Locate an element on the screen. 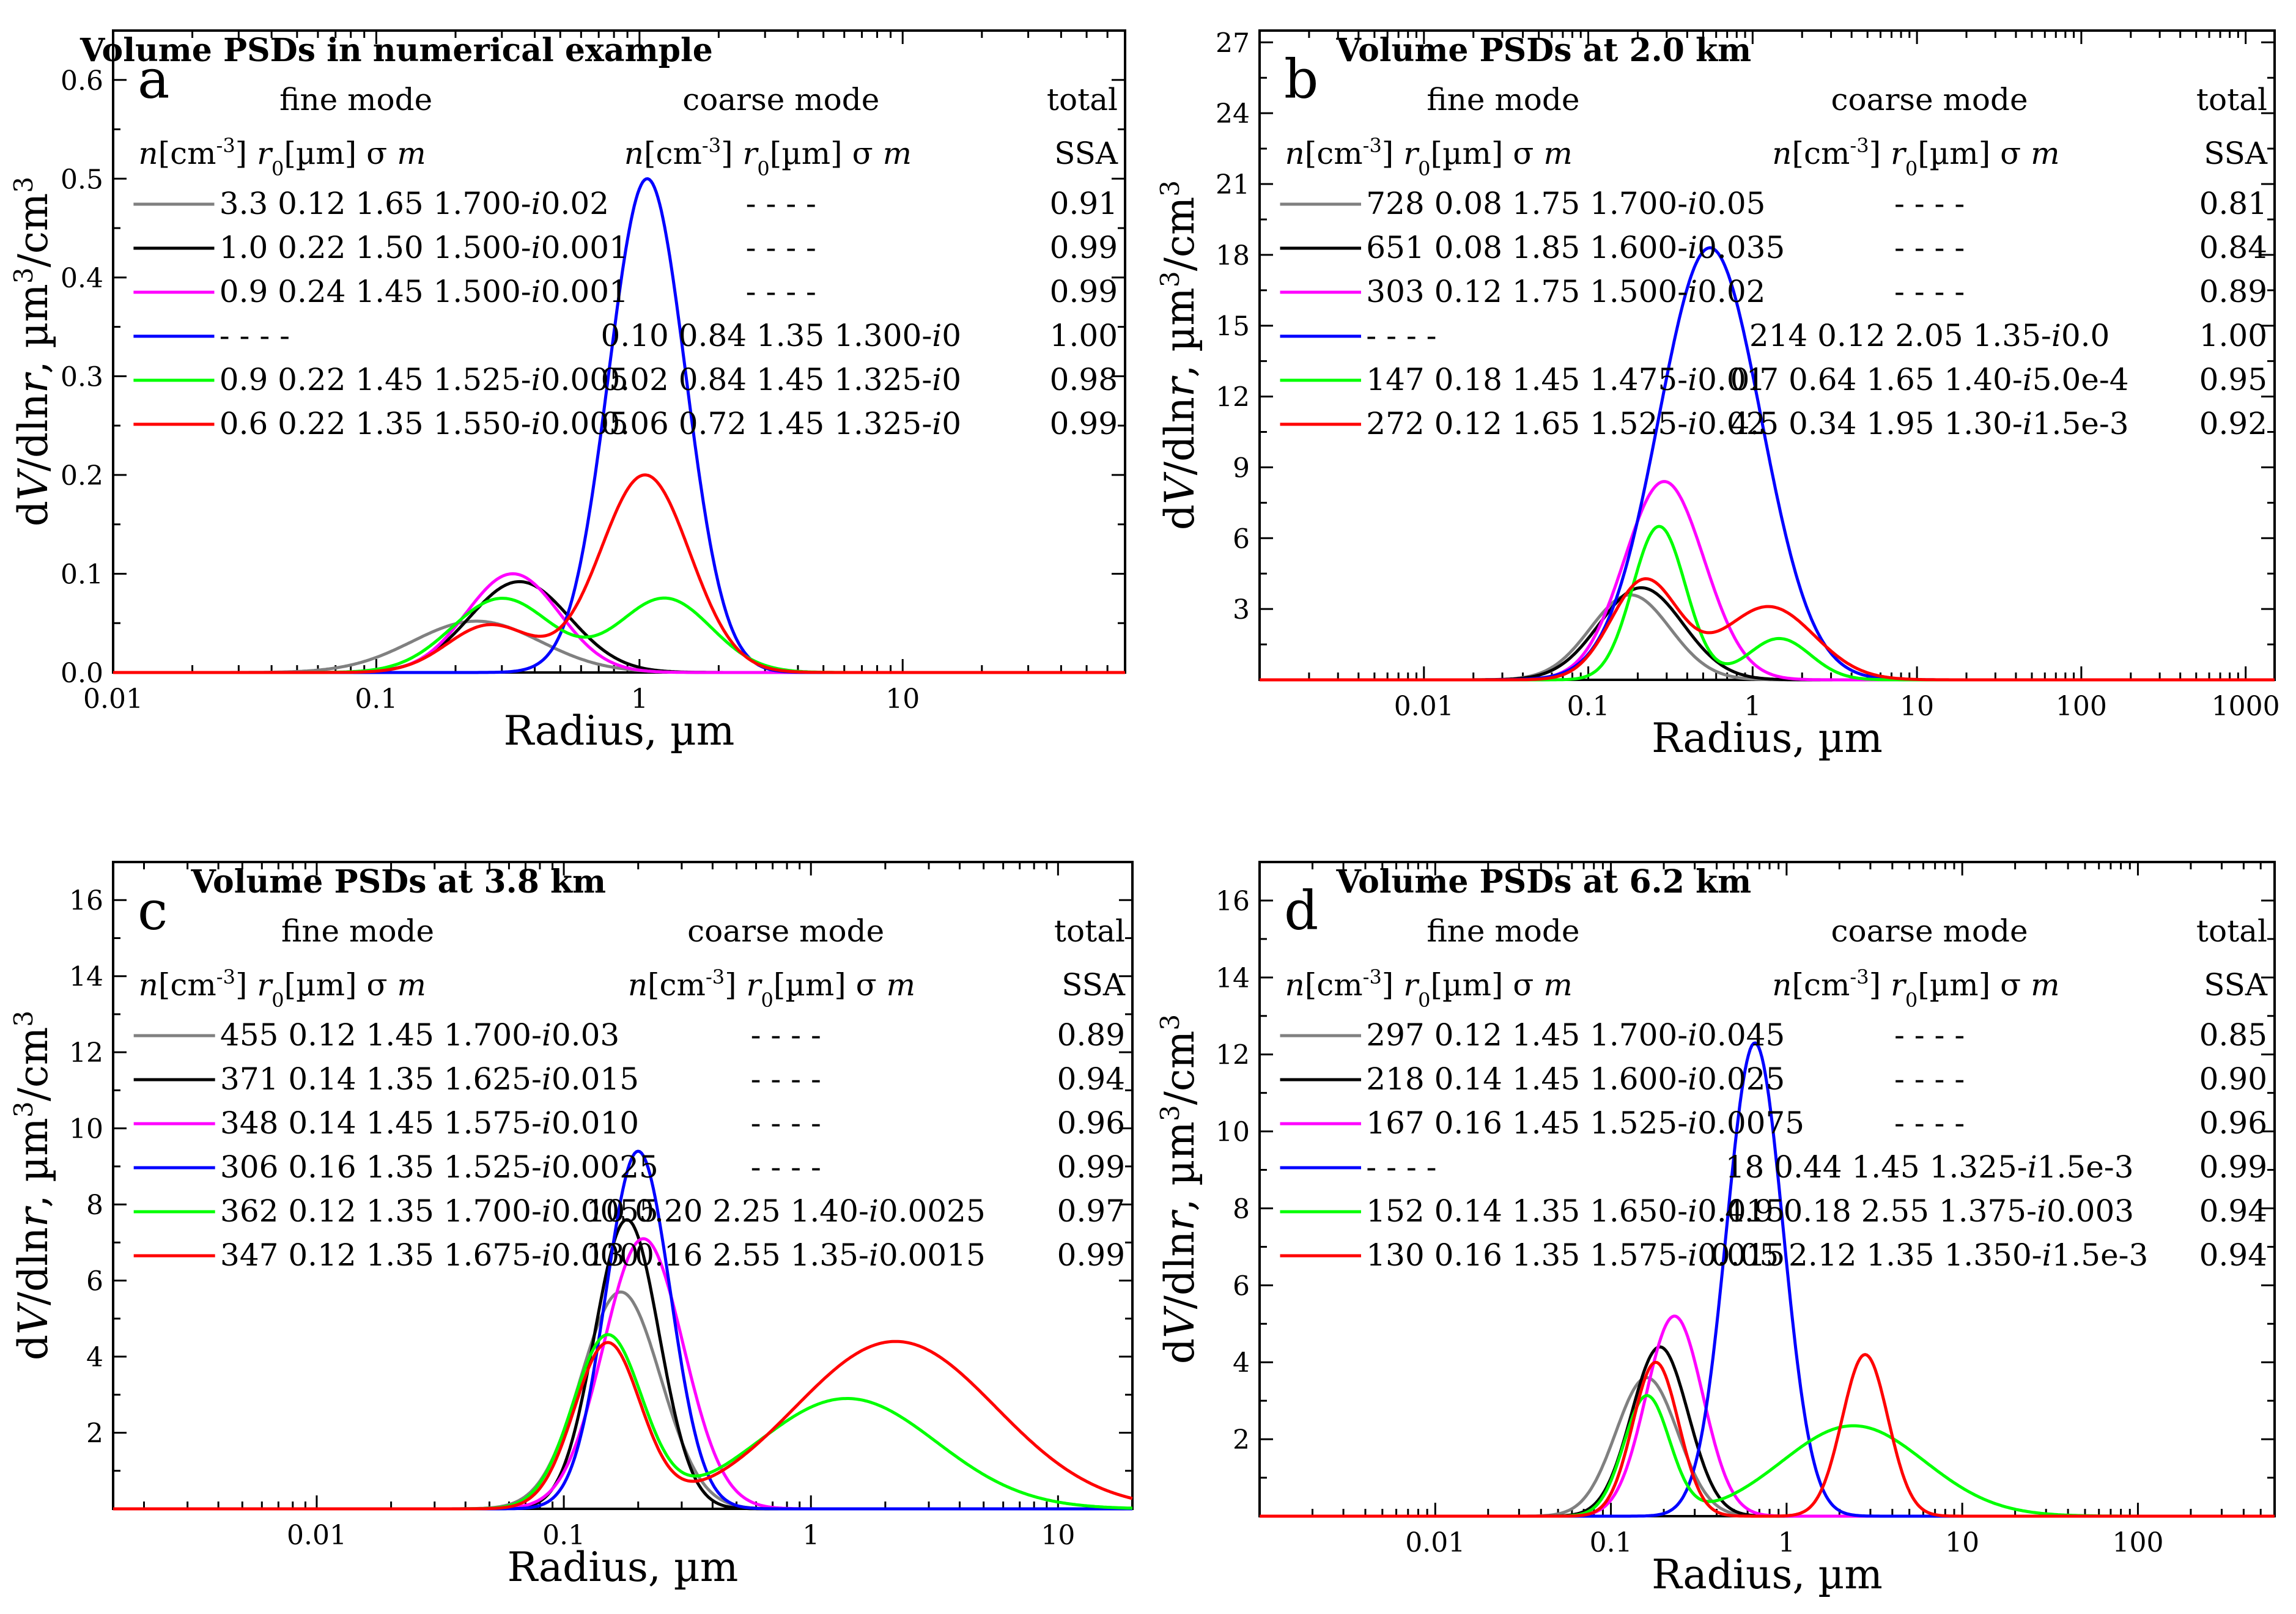 Image resolution: width=2296 pixels, height=1614 pixels. fine-mode-values: 152 0.14 1.35 1.650-i0.015 is located at coordinates (1575, 1211).